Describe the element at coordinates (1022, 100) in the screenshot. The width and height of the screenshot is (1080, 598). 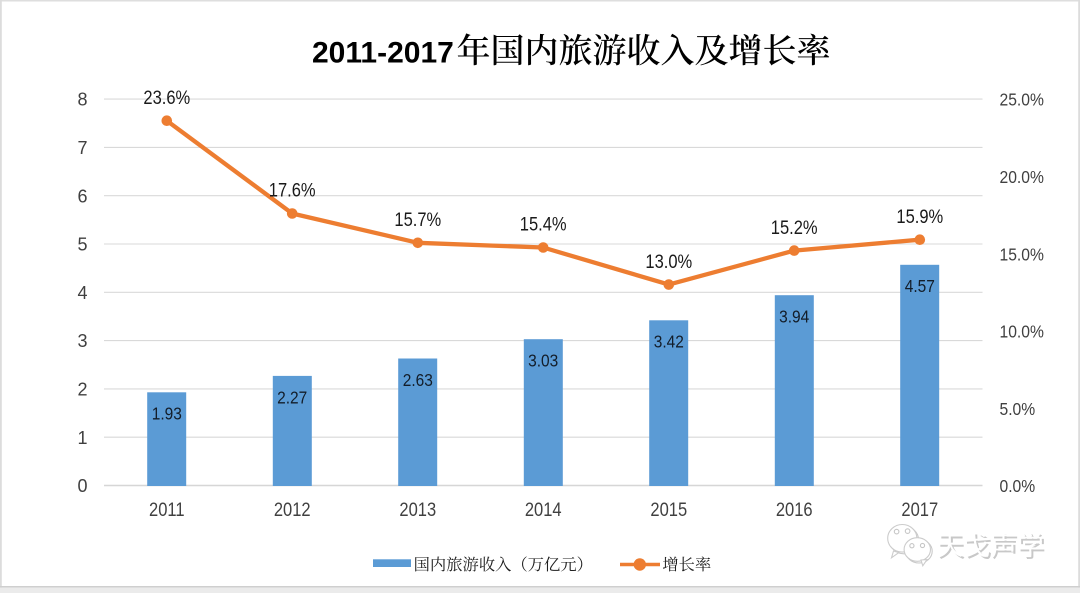
I see `svg-text: 25.0%` at that location.